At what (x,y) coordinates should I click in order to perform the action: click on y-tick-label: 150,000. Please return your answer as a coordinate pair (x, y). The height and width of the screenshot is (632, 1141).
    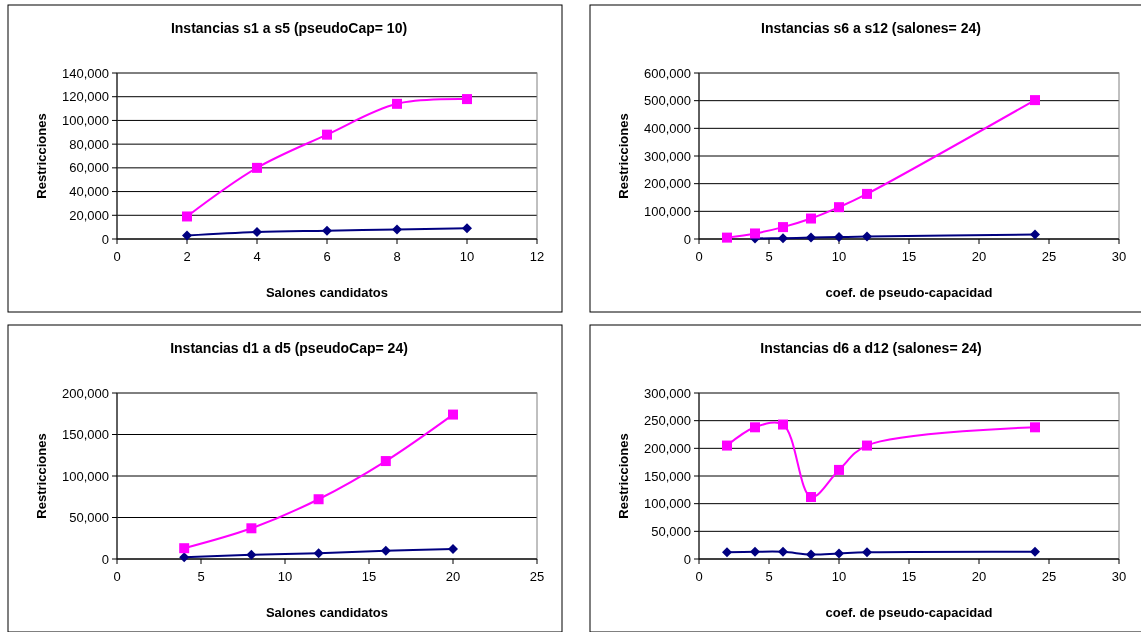
    Looking at the image, I should click on (85, 435).